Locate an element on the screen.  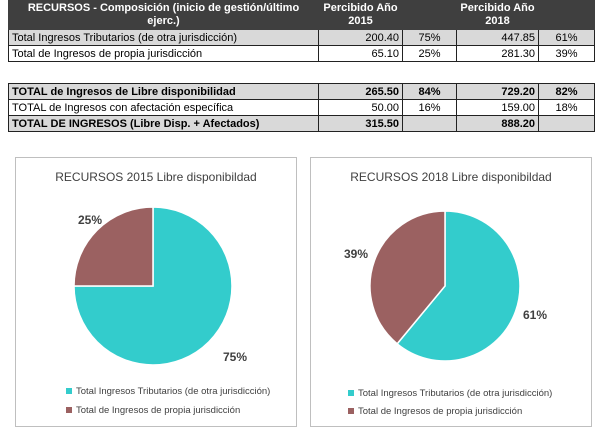
row-value-2015: 315.50 is located at coordinates (360, 123).